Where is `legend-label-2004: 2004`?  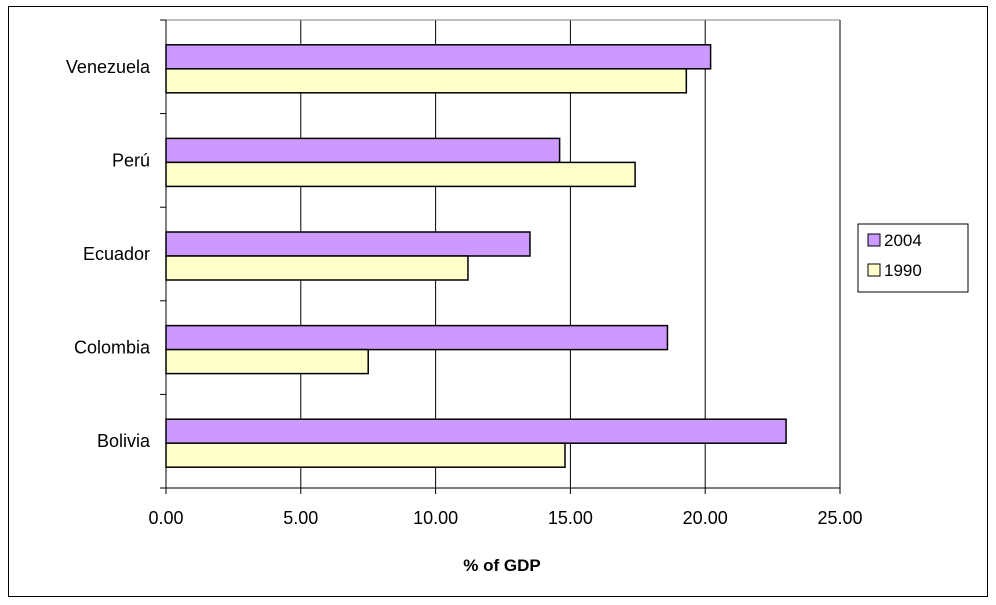
legend-label-2004: 2004 is located at coordinates (903, 240).